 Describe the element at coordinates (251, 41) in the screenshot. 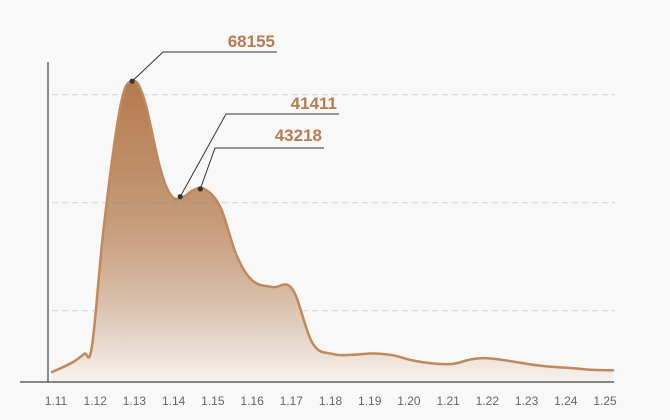

I see `annotation-label: 68155` at that location.